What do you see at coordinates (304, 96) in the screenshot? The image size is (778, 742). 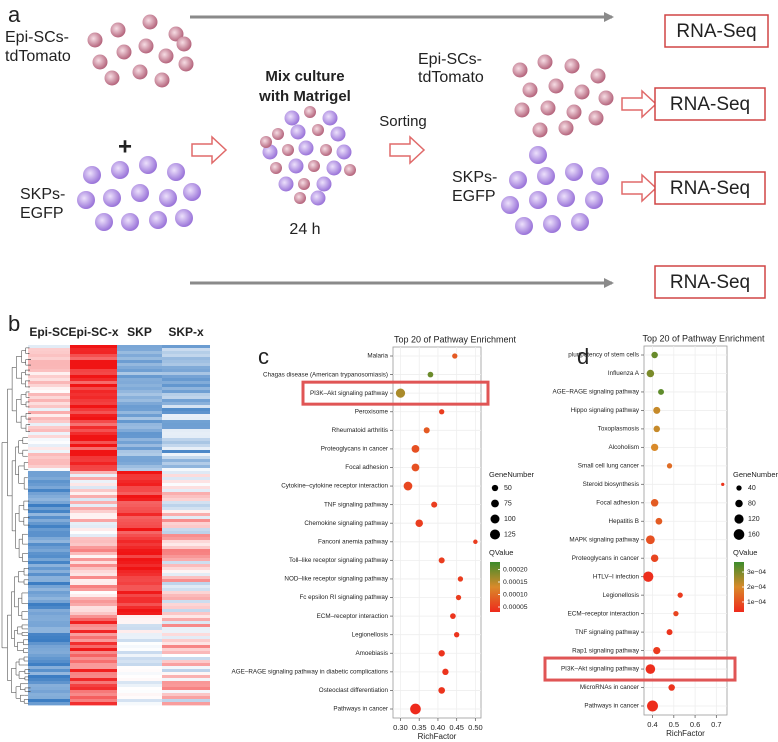 I see `step-label: with Matrigel` at bounding box center [304, 96].